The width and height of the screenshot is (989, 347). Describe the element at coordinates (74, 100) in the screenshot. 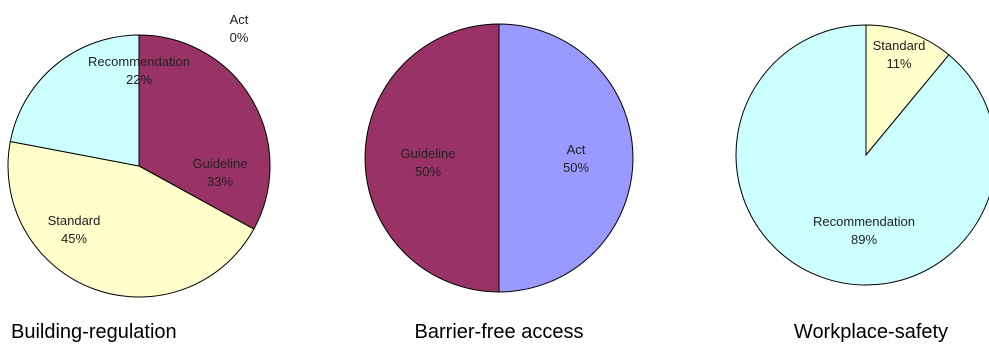

I see `pie-slice-recommendation` at that location.